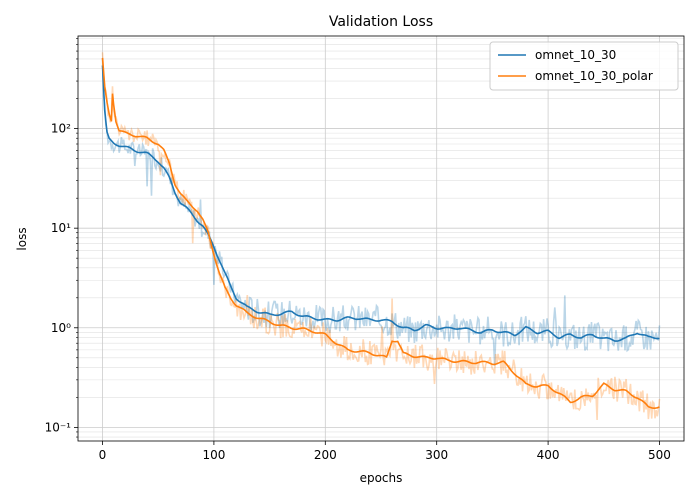 The width and height of the screenshot is (700, 500). What do you see at coordinates (385, 451) in the screenshot?
I see `x-axis-ticks: 0 100 200 300 400 500` at bounding box center [385, 451].